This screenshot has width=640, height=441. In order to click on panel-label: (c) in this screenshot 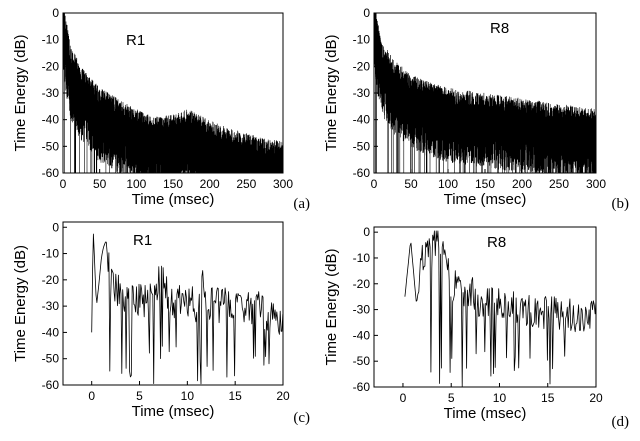, I will do `click(301, 418)`.